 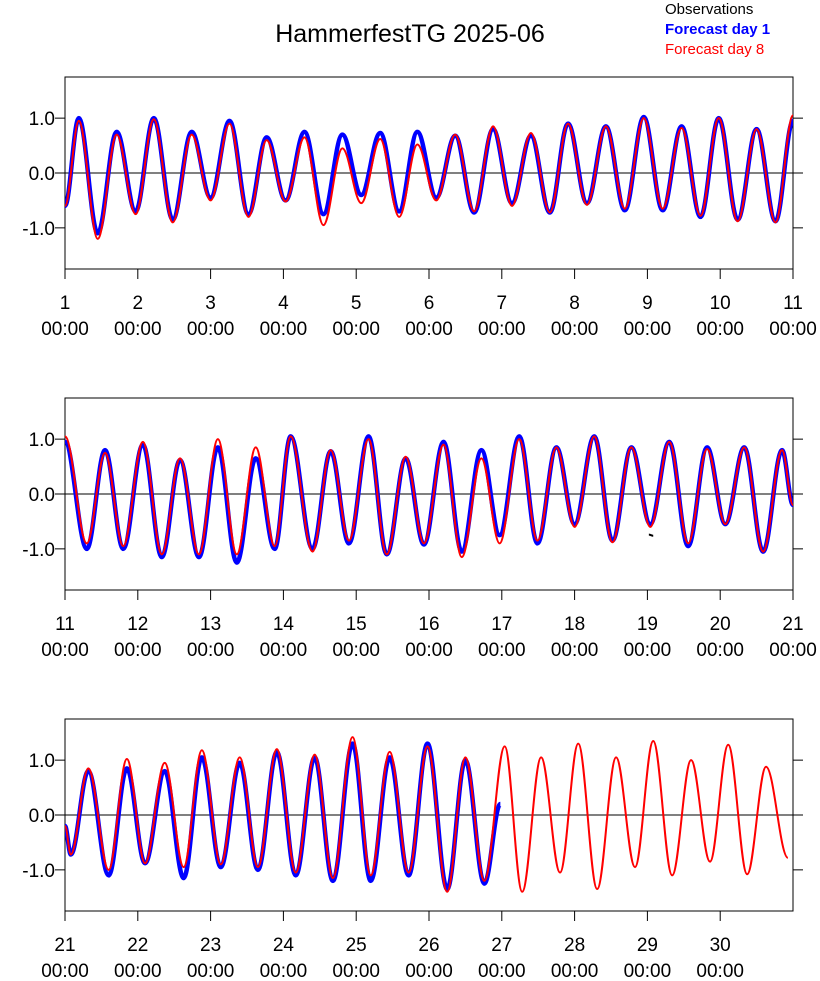 What do you see at coordinates (356, 958) in the screenshot?
I see `x-tick-label: 25 00:00` at bounding box center [356, 958].